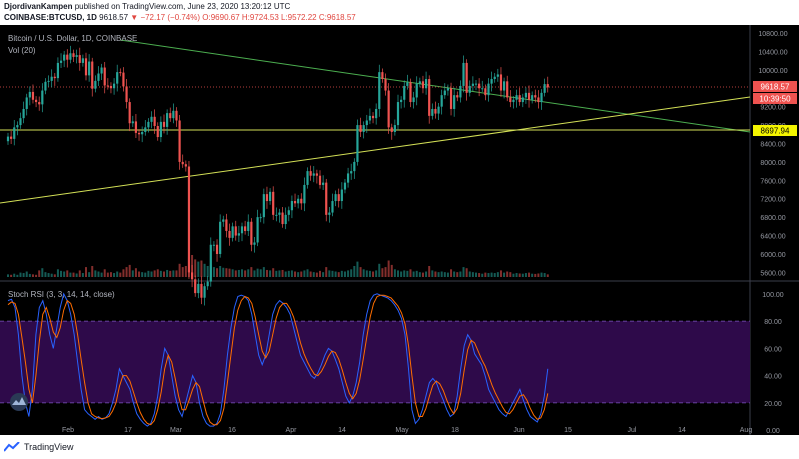 The width and height of the screenshot is (799, 459). What do you see at coordinates (772, 181) in the screenshot?
I see `price-tick-label: 7600.00` at bounding box center [772, 181].